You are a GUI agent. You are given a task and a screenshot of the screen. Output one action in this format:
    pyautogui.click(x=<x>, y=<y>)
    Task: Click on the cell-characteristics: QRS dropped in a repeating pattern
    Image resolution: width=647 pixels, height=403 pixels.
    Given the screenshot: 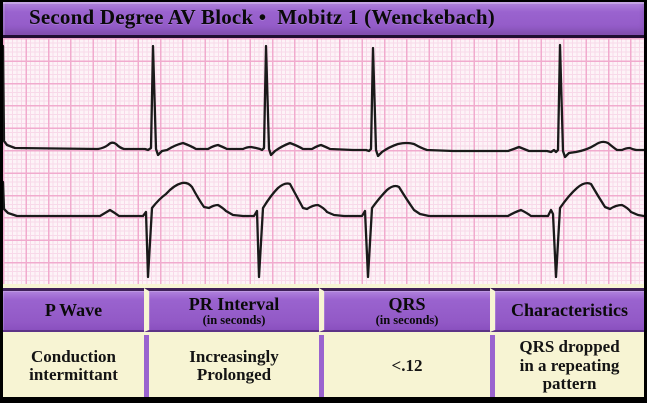 What is the action you would take?
    pyautogui.click(x=567, y=366)
    